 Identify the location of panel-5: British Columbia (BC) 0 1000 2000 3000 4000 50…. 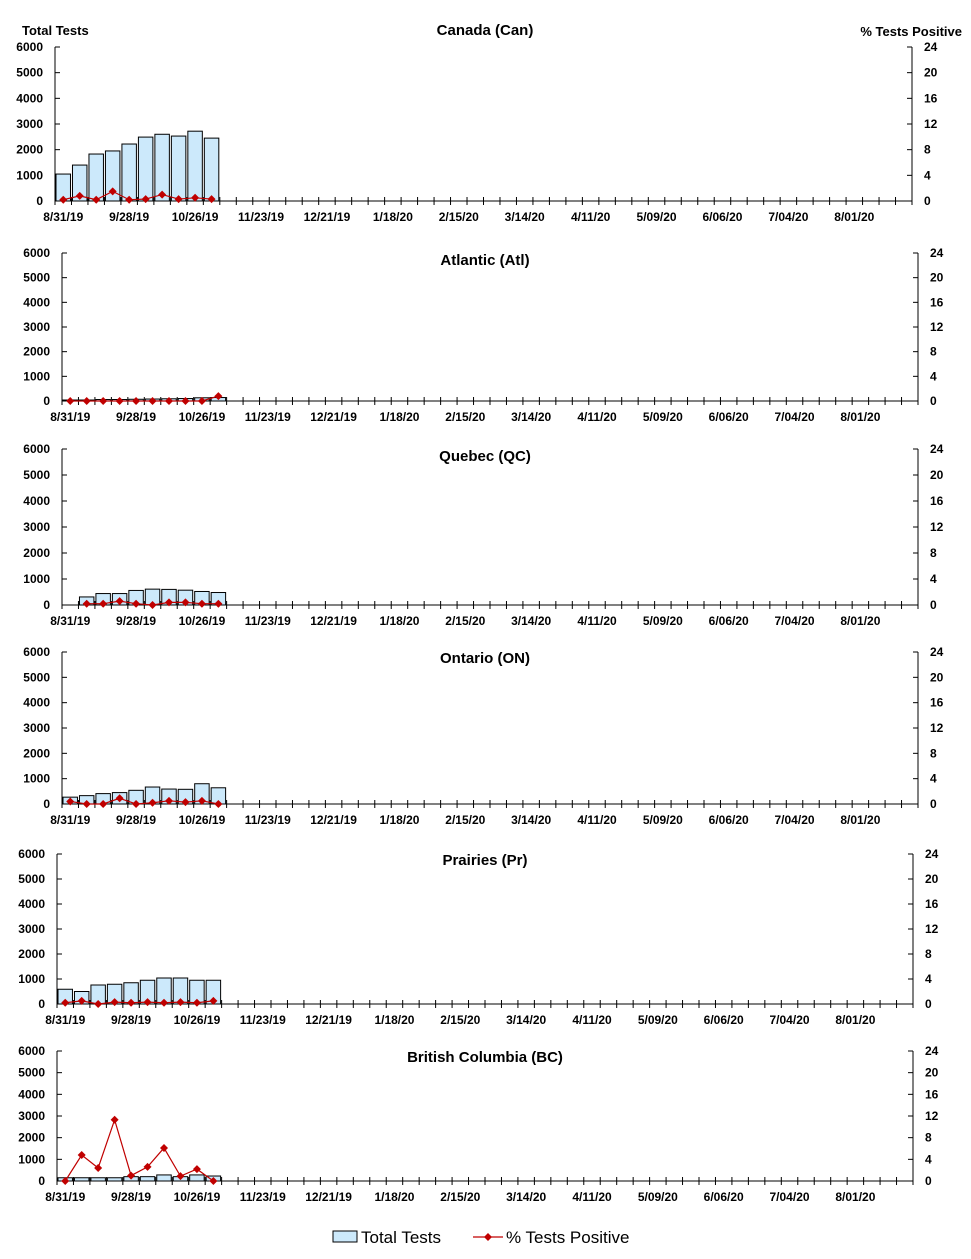
(478, 1124).